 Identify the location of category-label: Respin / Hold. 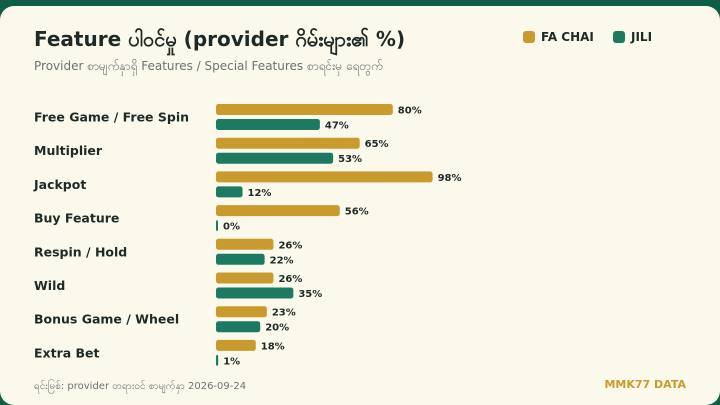
(80, 251).